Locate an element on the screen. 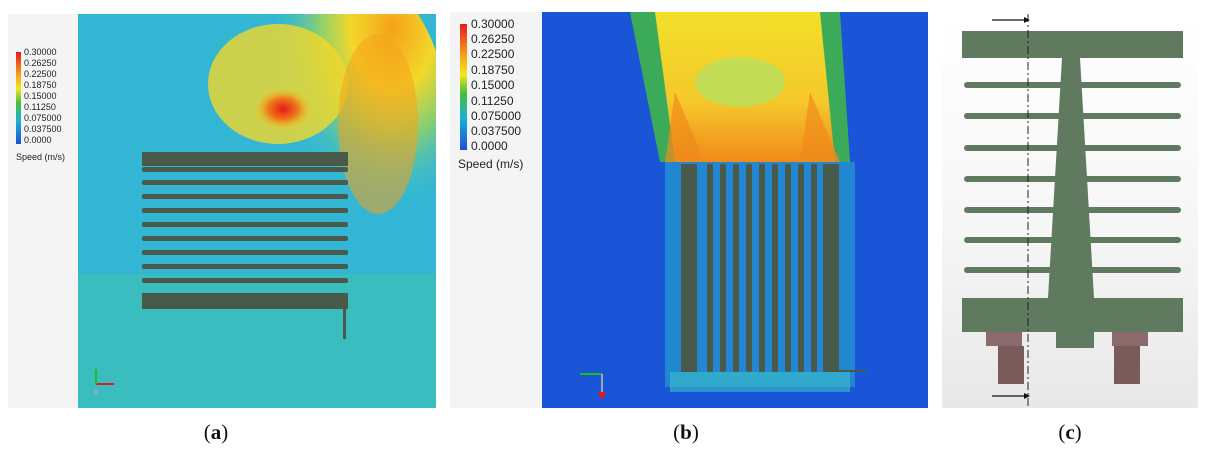 This screenshot has width=1224, height=453. legend-a-value-3: 0.18750 is located at coordinates (40, 85).